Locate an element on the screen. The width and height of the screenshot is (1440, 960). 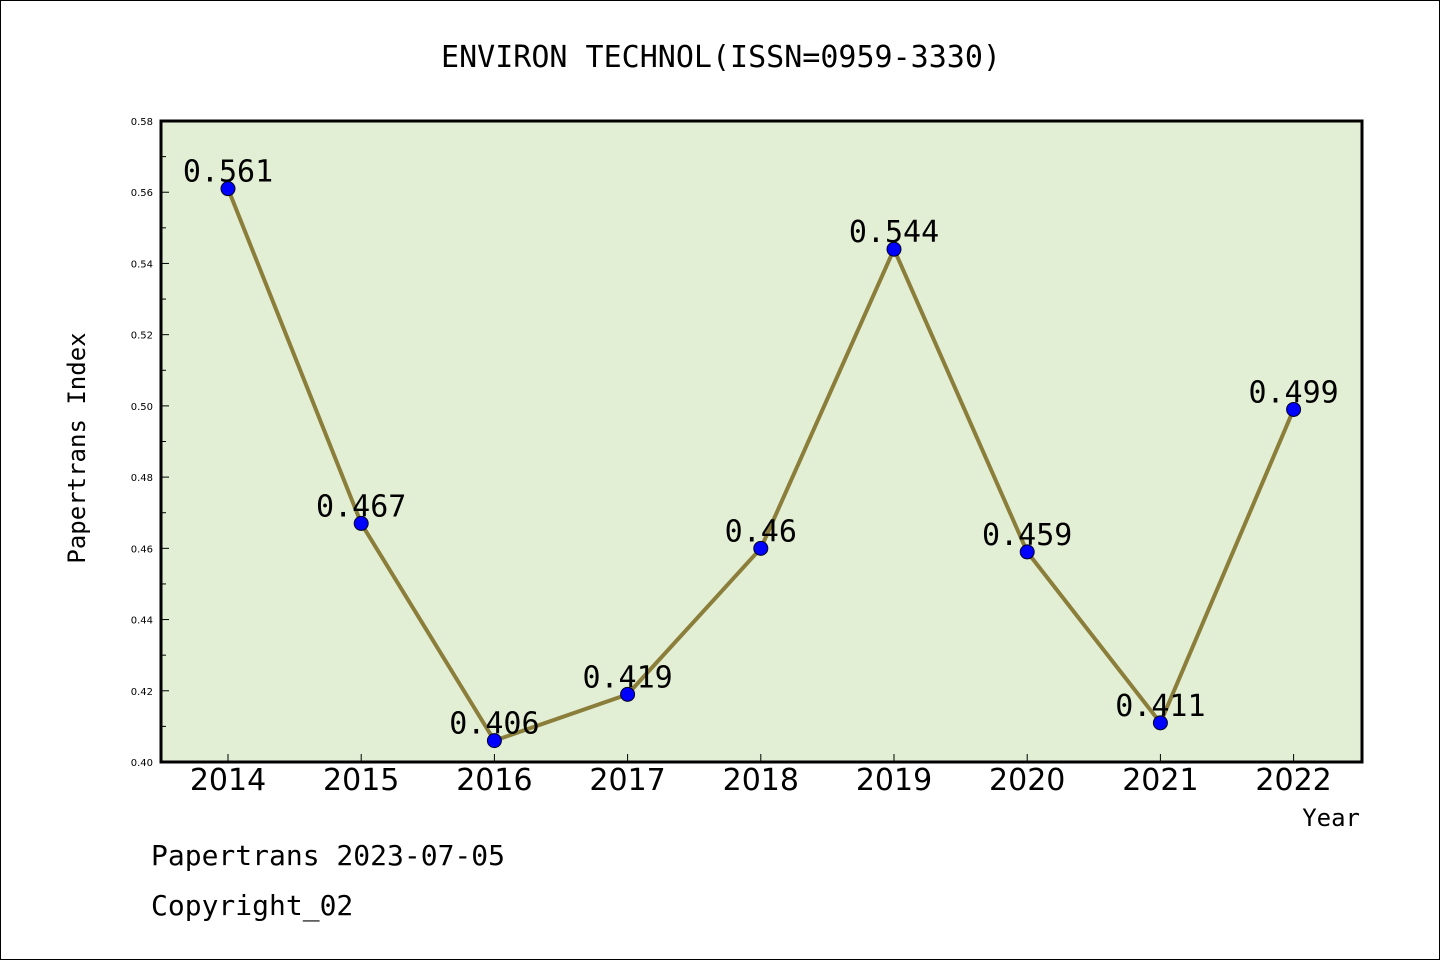
x-tick-label: 2022 is located at coordinates (1293, 780).